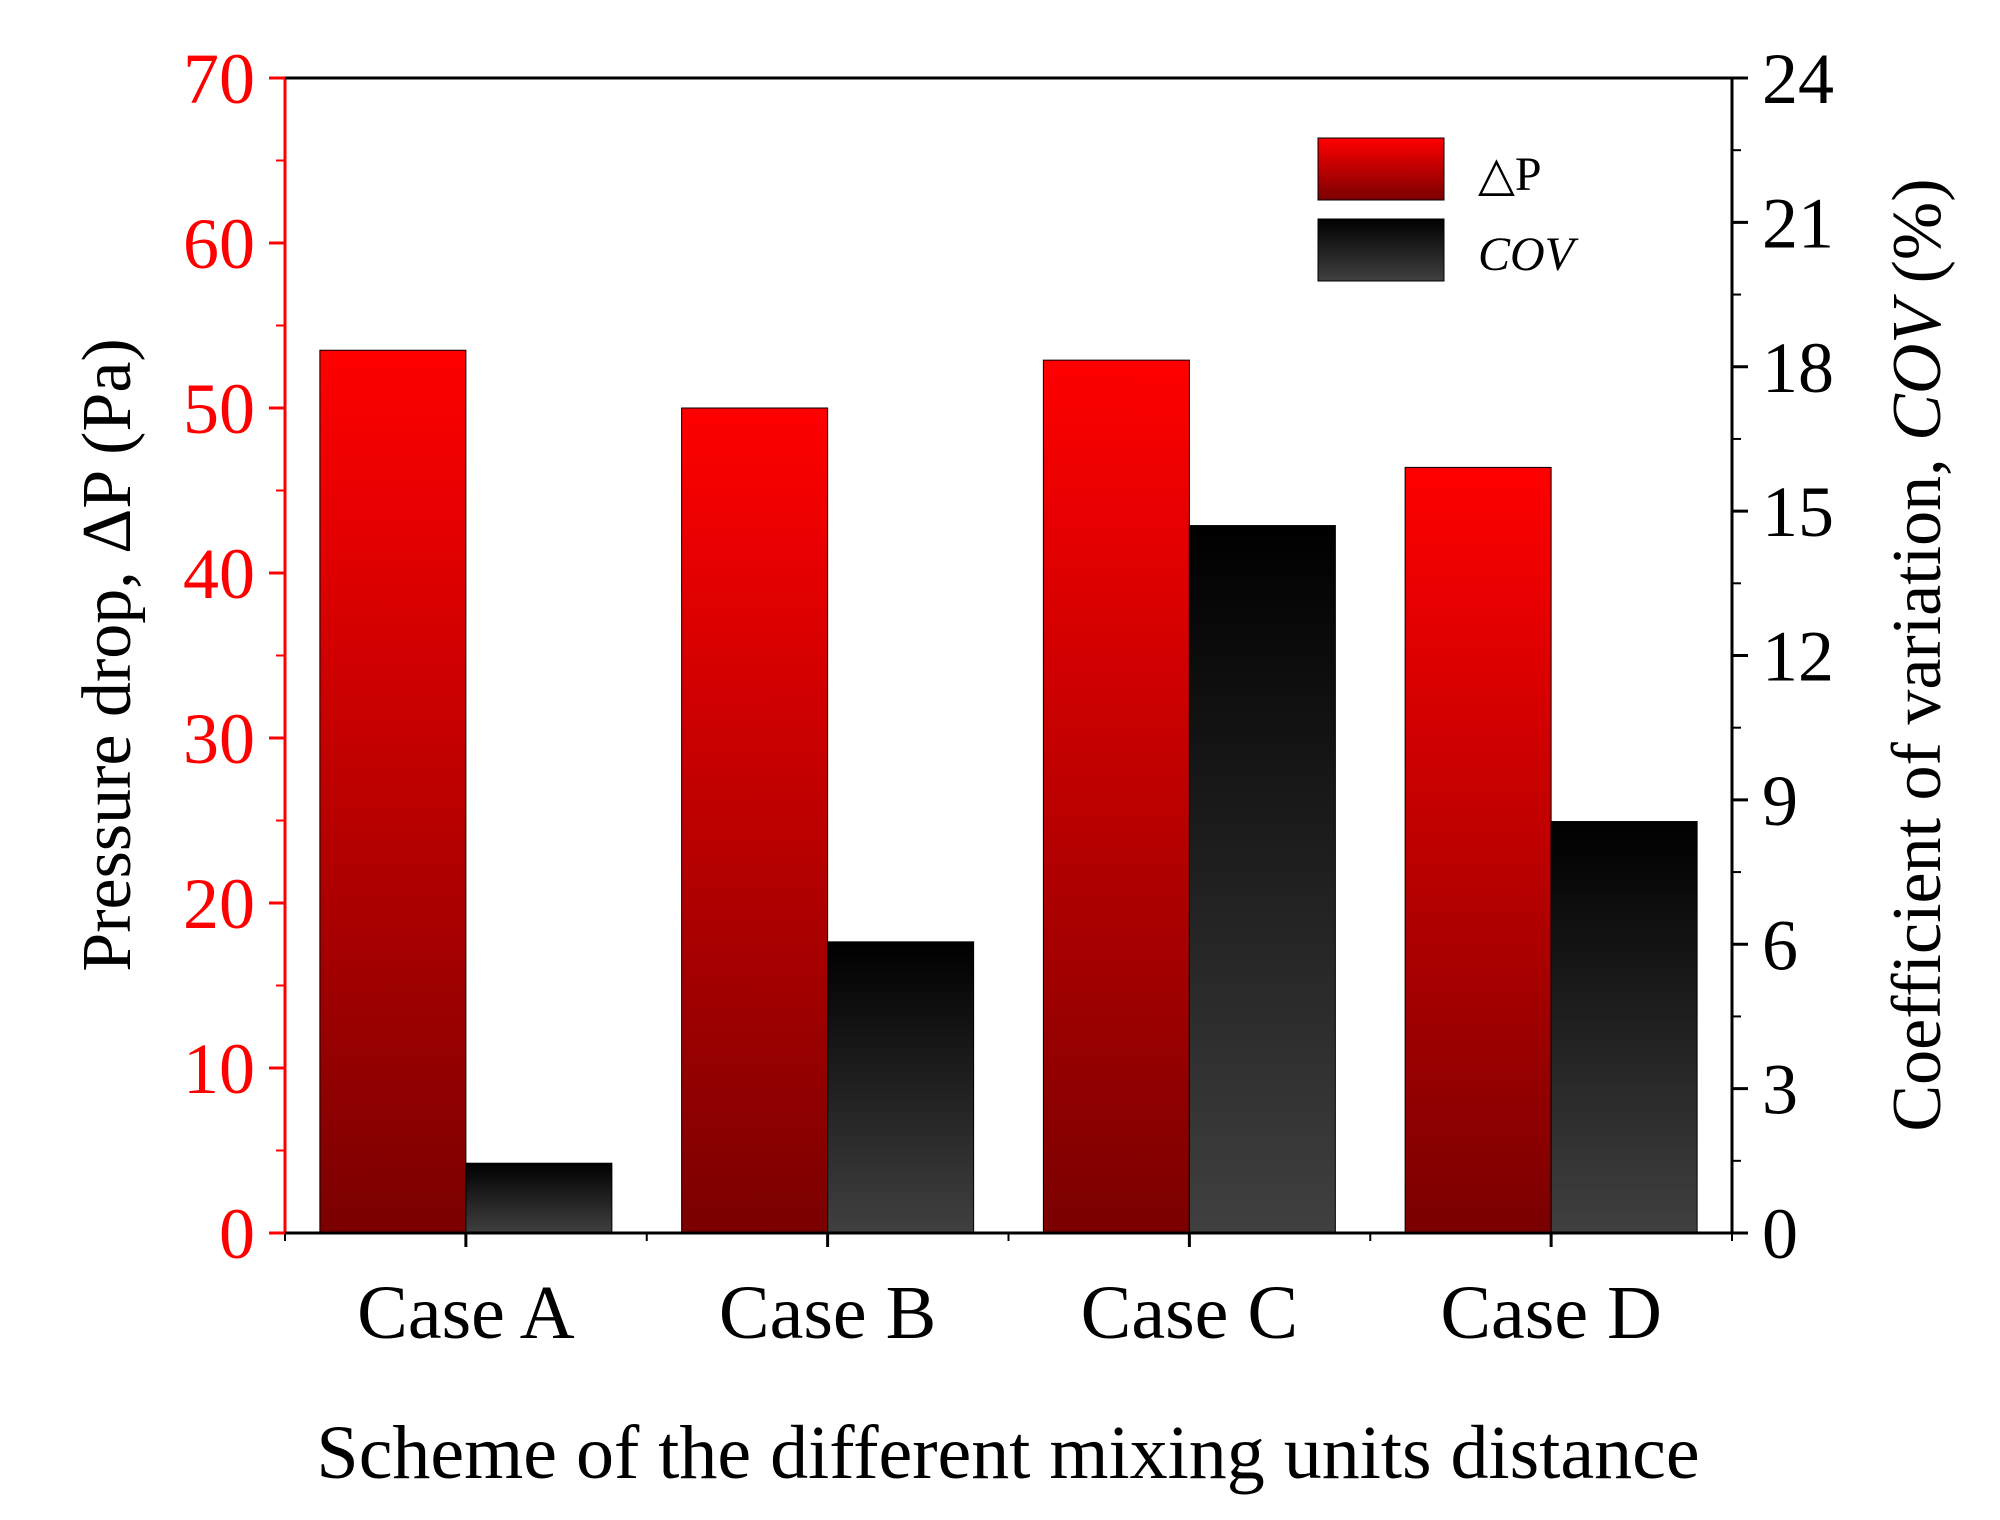 The height and width of the screenshot is (1520, 2000). I want to click on y-right-tick-label-0: 0, so click(1780, 1234).